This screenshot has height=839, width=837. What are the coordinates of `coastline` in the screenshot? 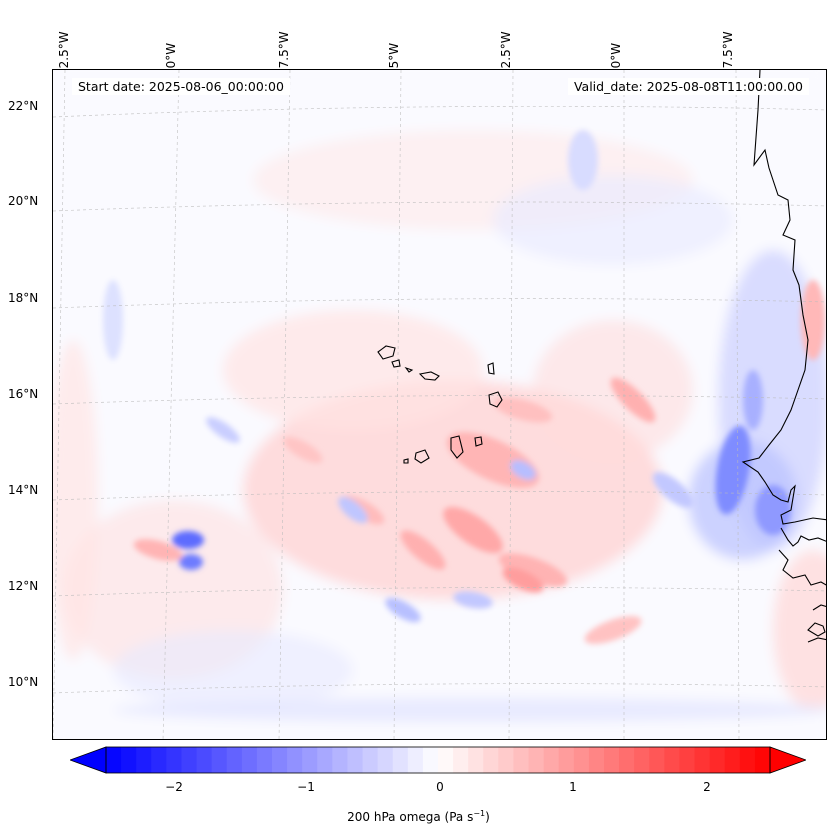 It's located at (783, 356).